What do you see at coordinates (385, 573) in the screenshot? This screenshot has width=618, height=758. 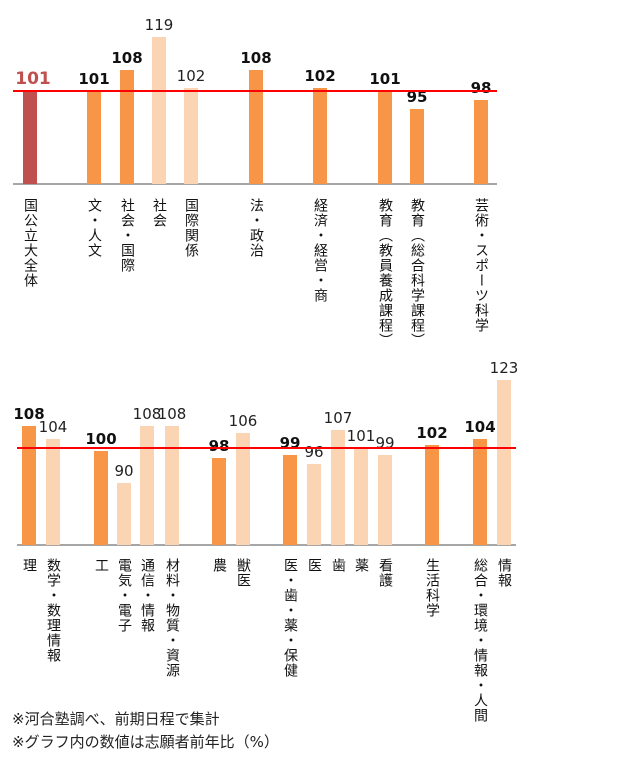 I see `category-label: 看護` at bounding box center [385, 573].